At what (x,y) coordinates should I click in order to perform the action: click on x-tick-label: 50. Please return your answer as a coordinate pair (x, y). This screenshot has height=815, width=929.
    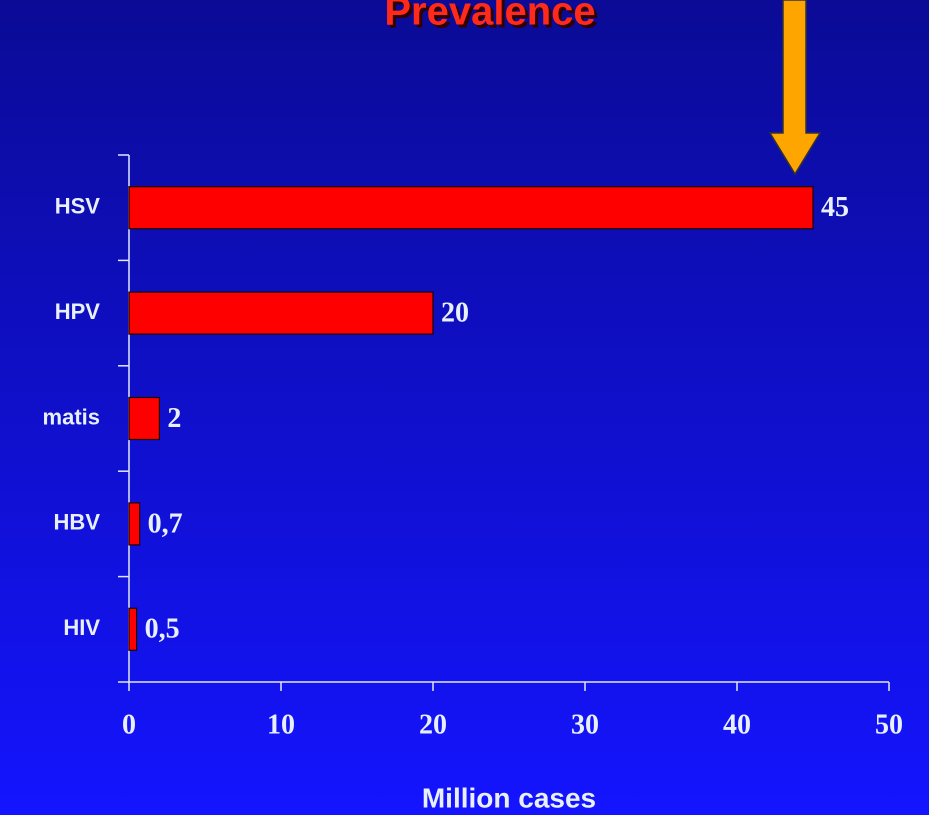
    Looking at the image, I should click on (889, 724).